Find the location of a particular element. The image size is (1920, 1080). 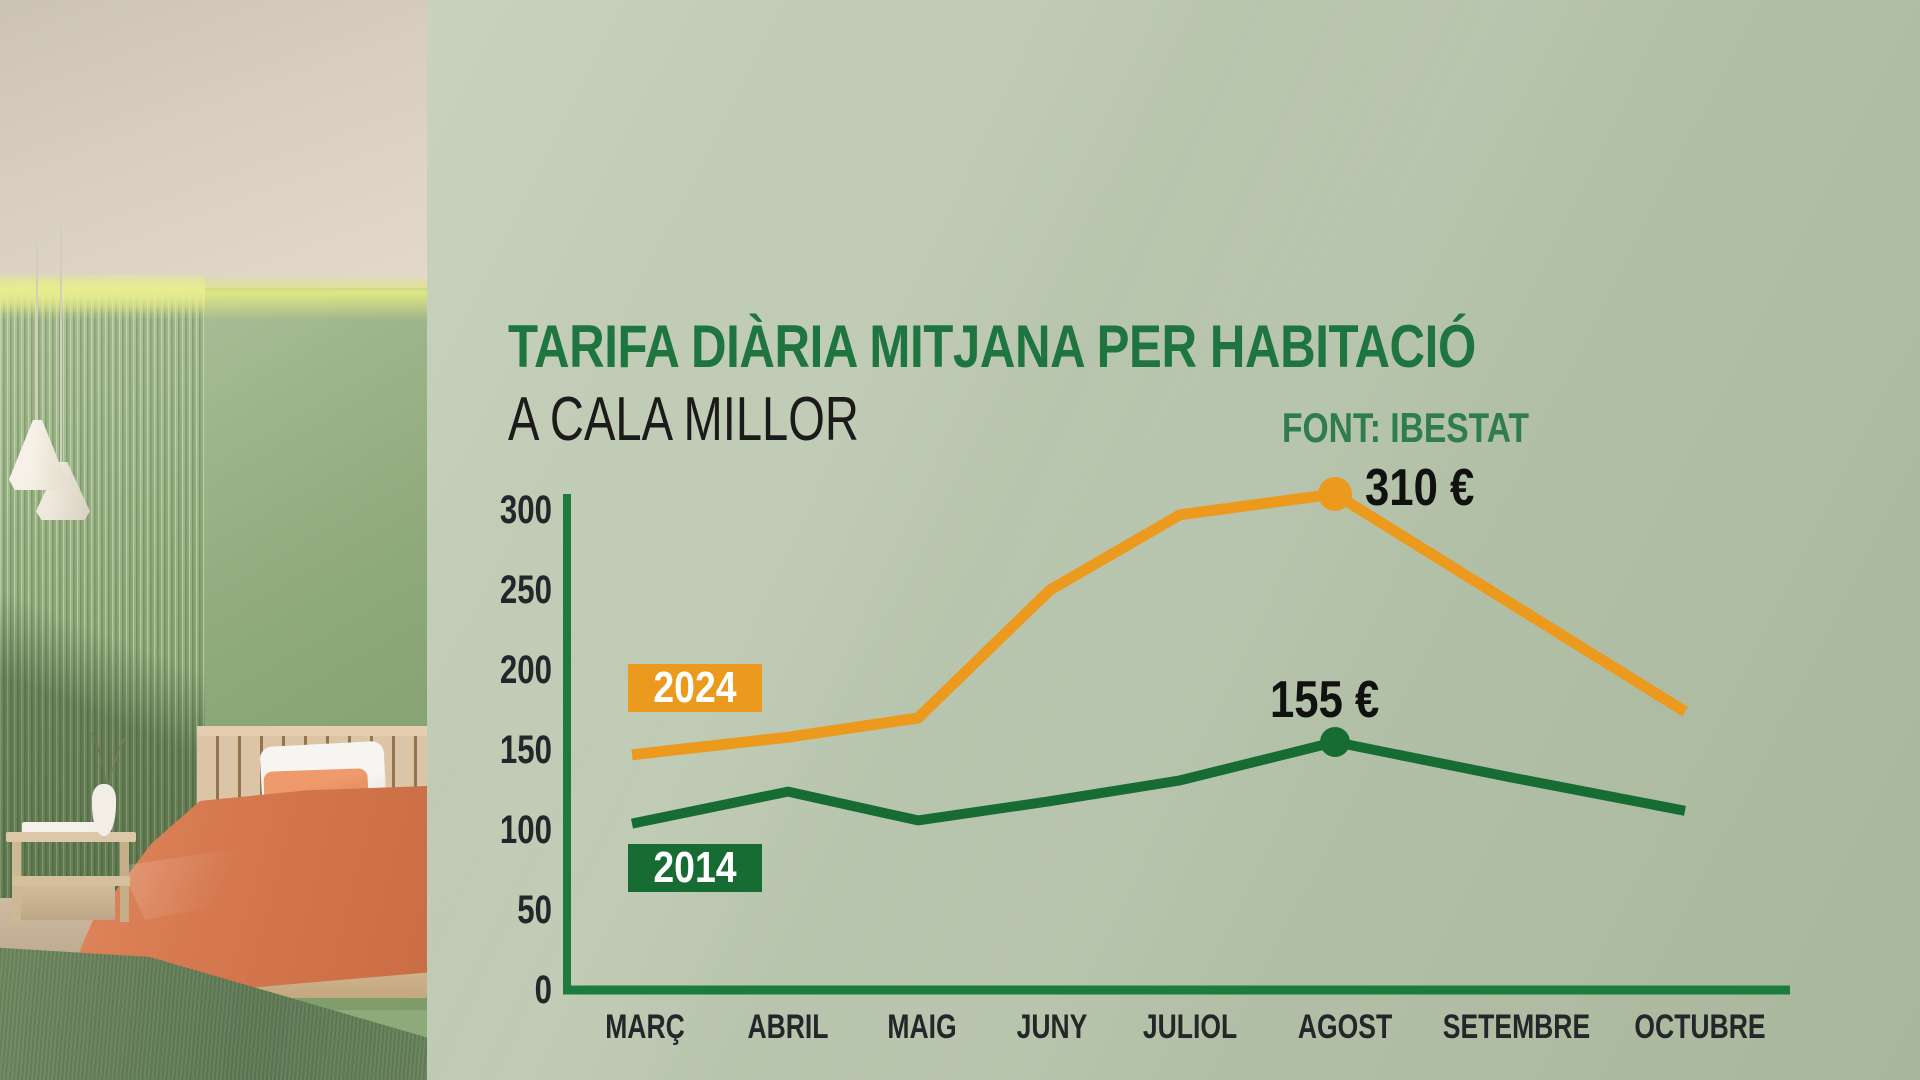

series-badge-2014-label: 2014 is located at coordinates (695, 867).